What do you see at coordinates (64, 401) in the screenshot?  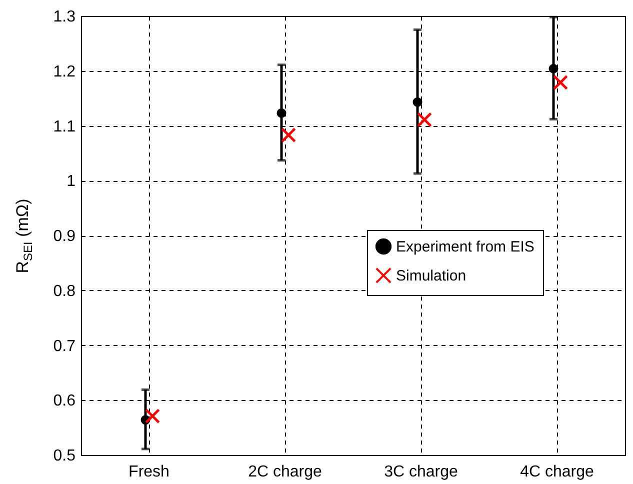 I see `y-tick-label: 0.6` at bounding box center [64, 401].